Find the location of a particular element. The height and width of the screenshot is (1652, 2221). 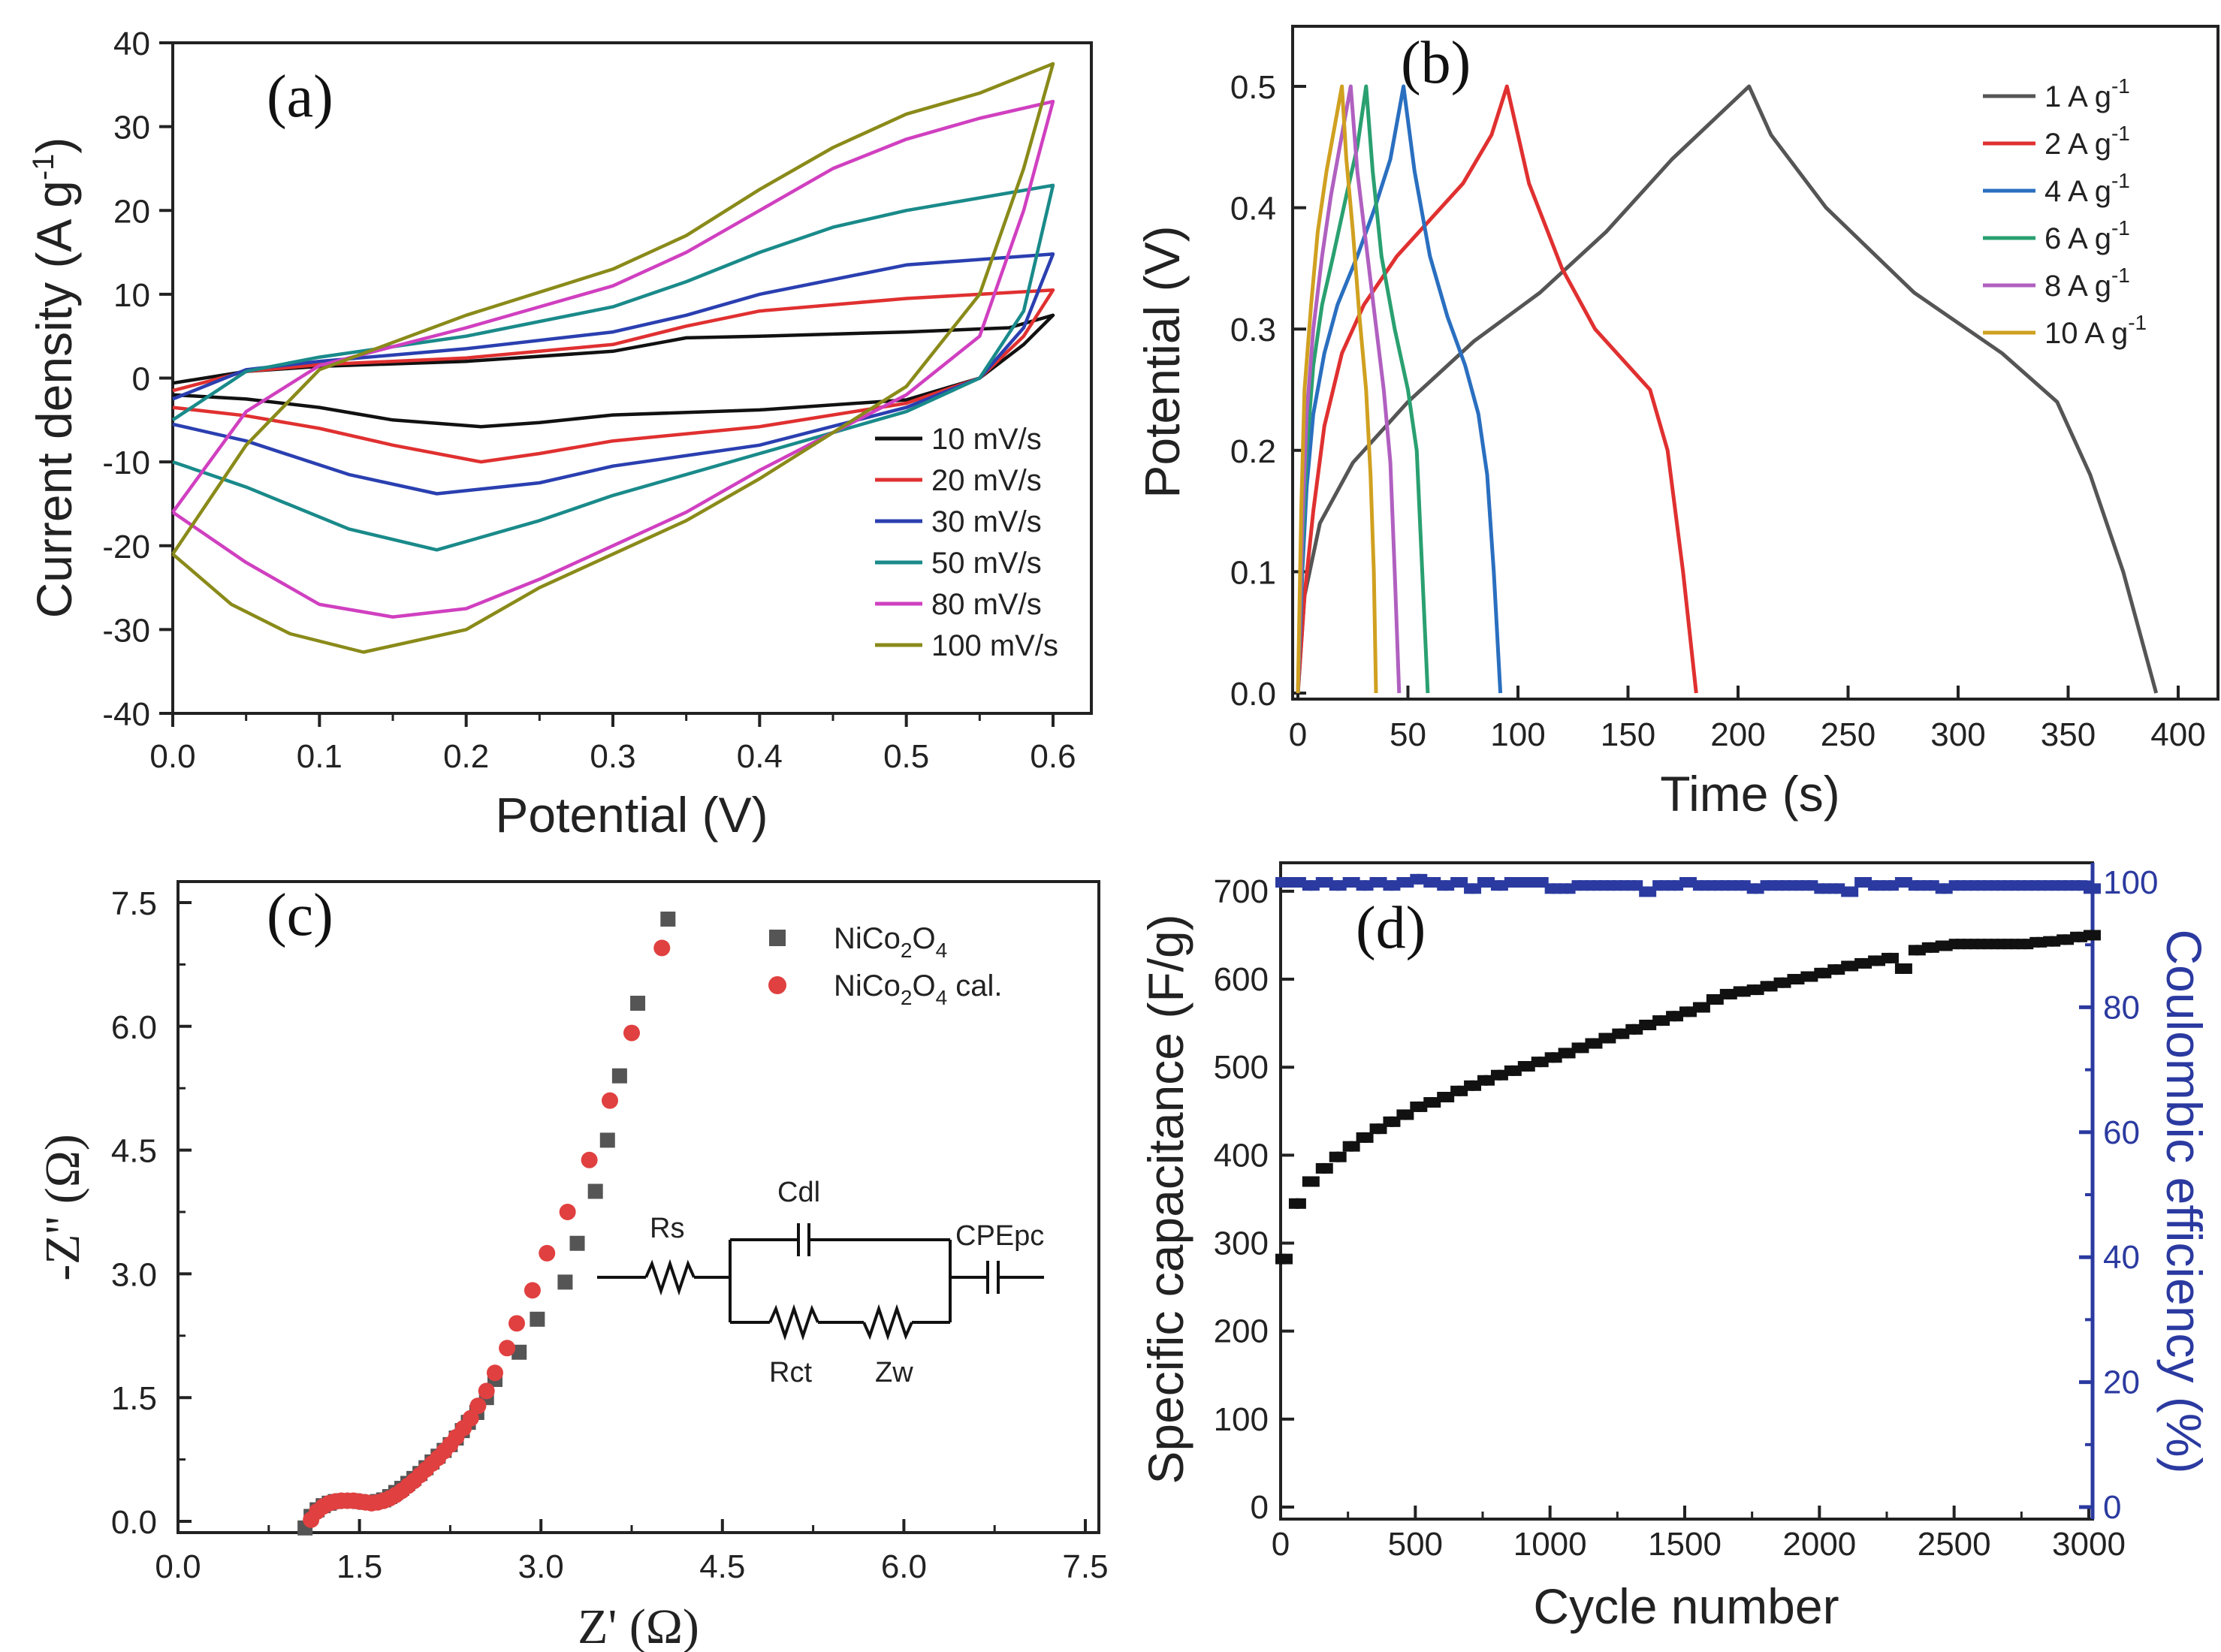

legend-label: 2 A g-1 is located at coordinates (2087, 141).